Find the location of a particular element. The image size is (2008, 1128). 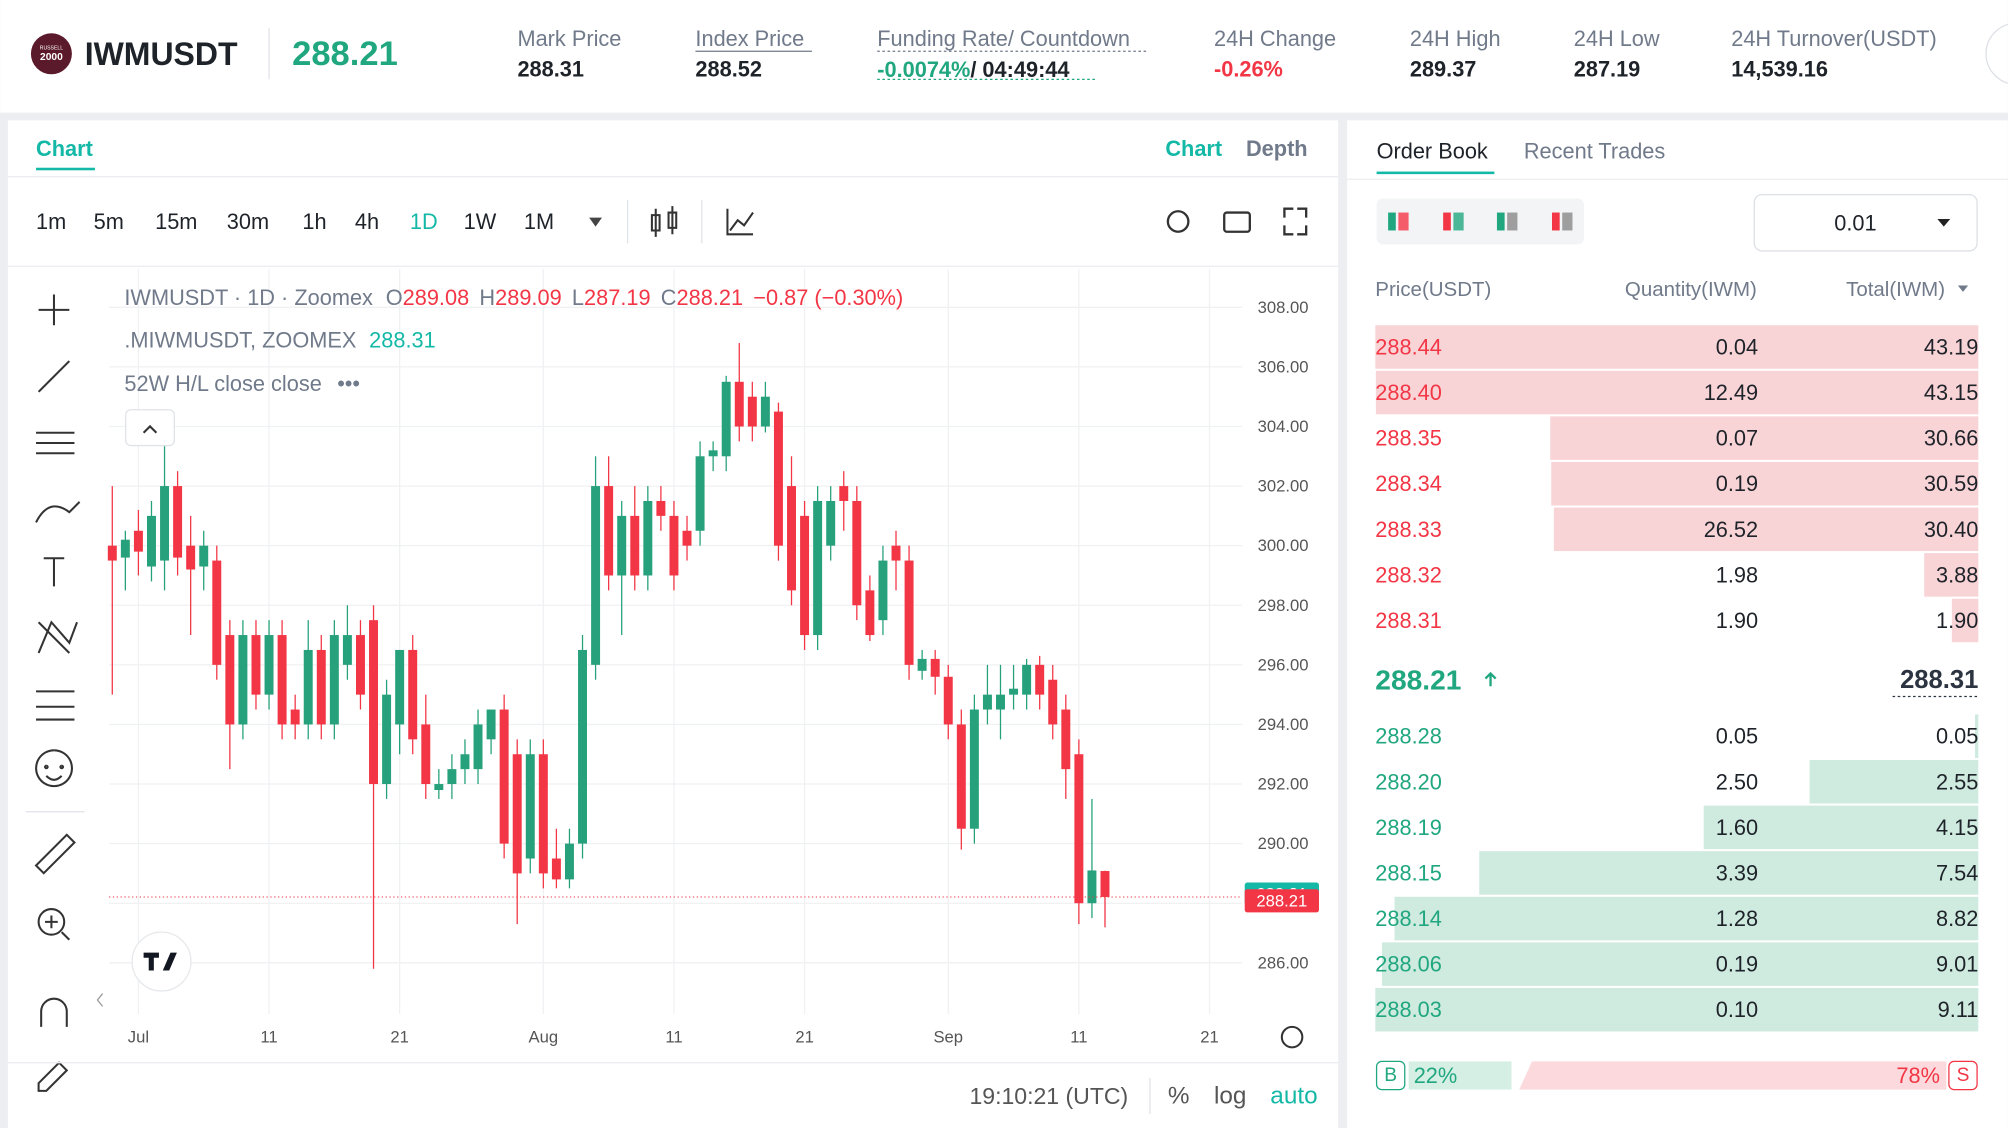

total: 4.15 is located at coordinates (1957, 827).